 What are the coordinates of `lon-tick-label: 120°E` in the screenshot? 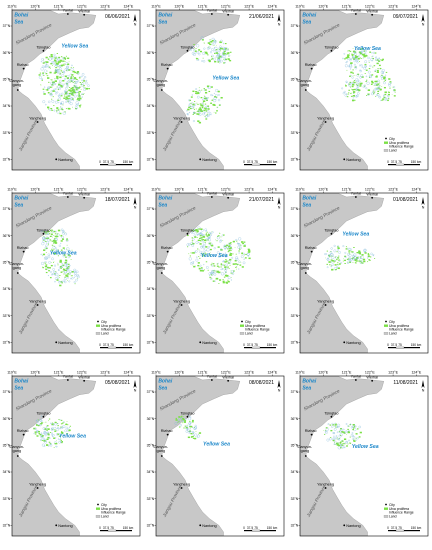 It's located at (35, 190).